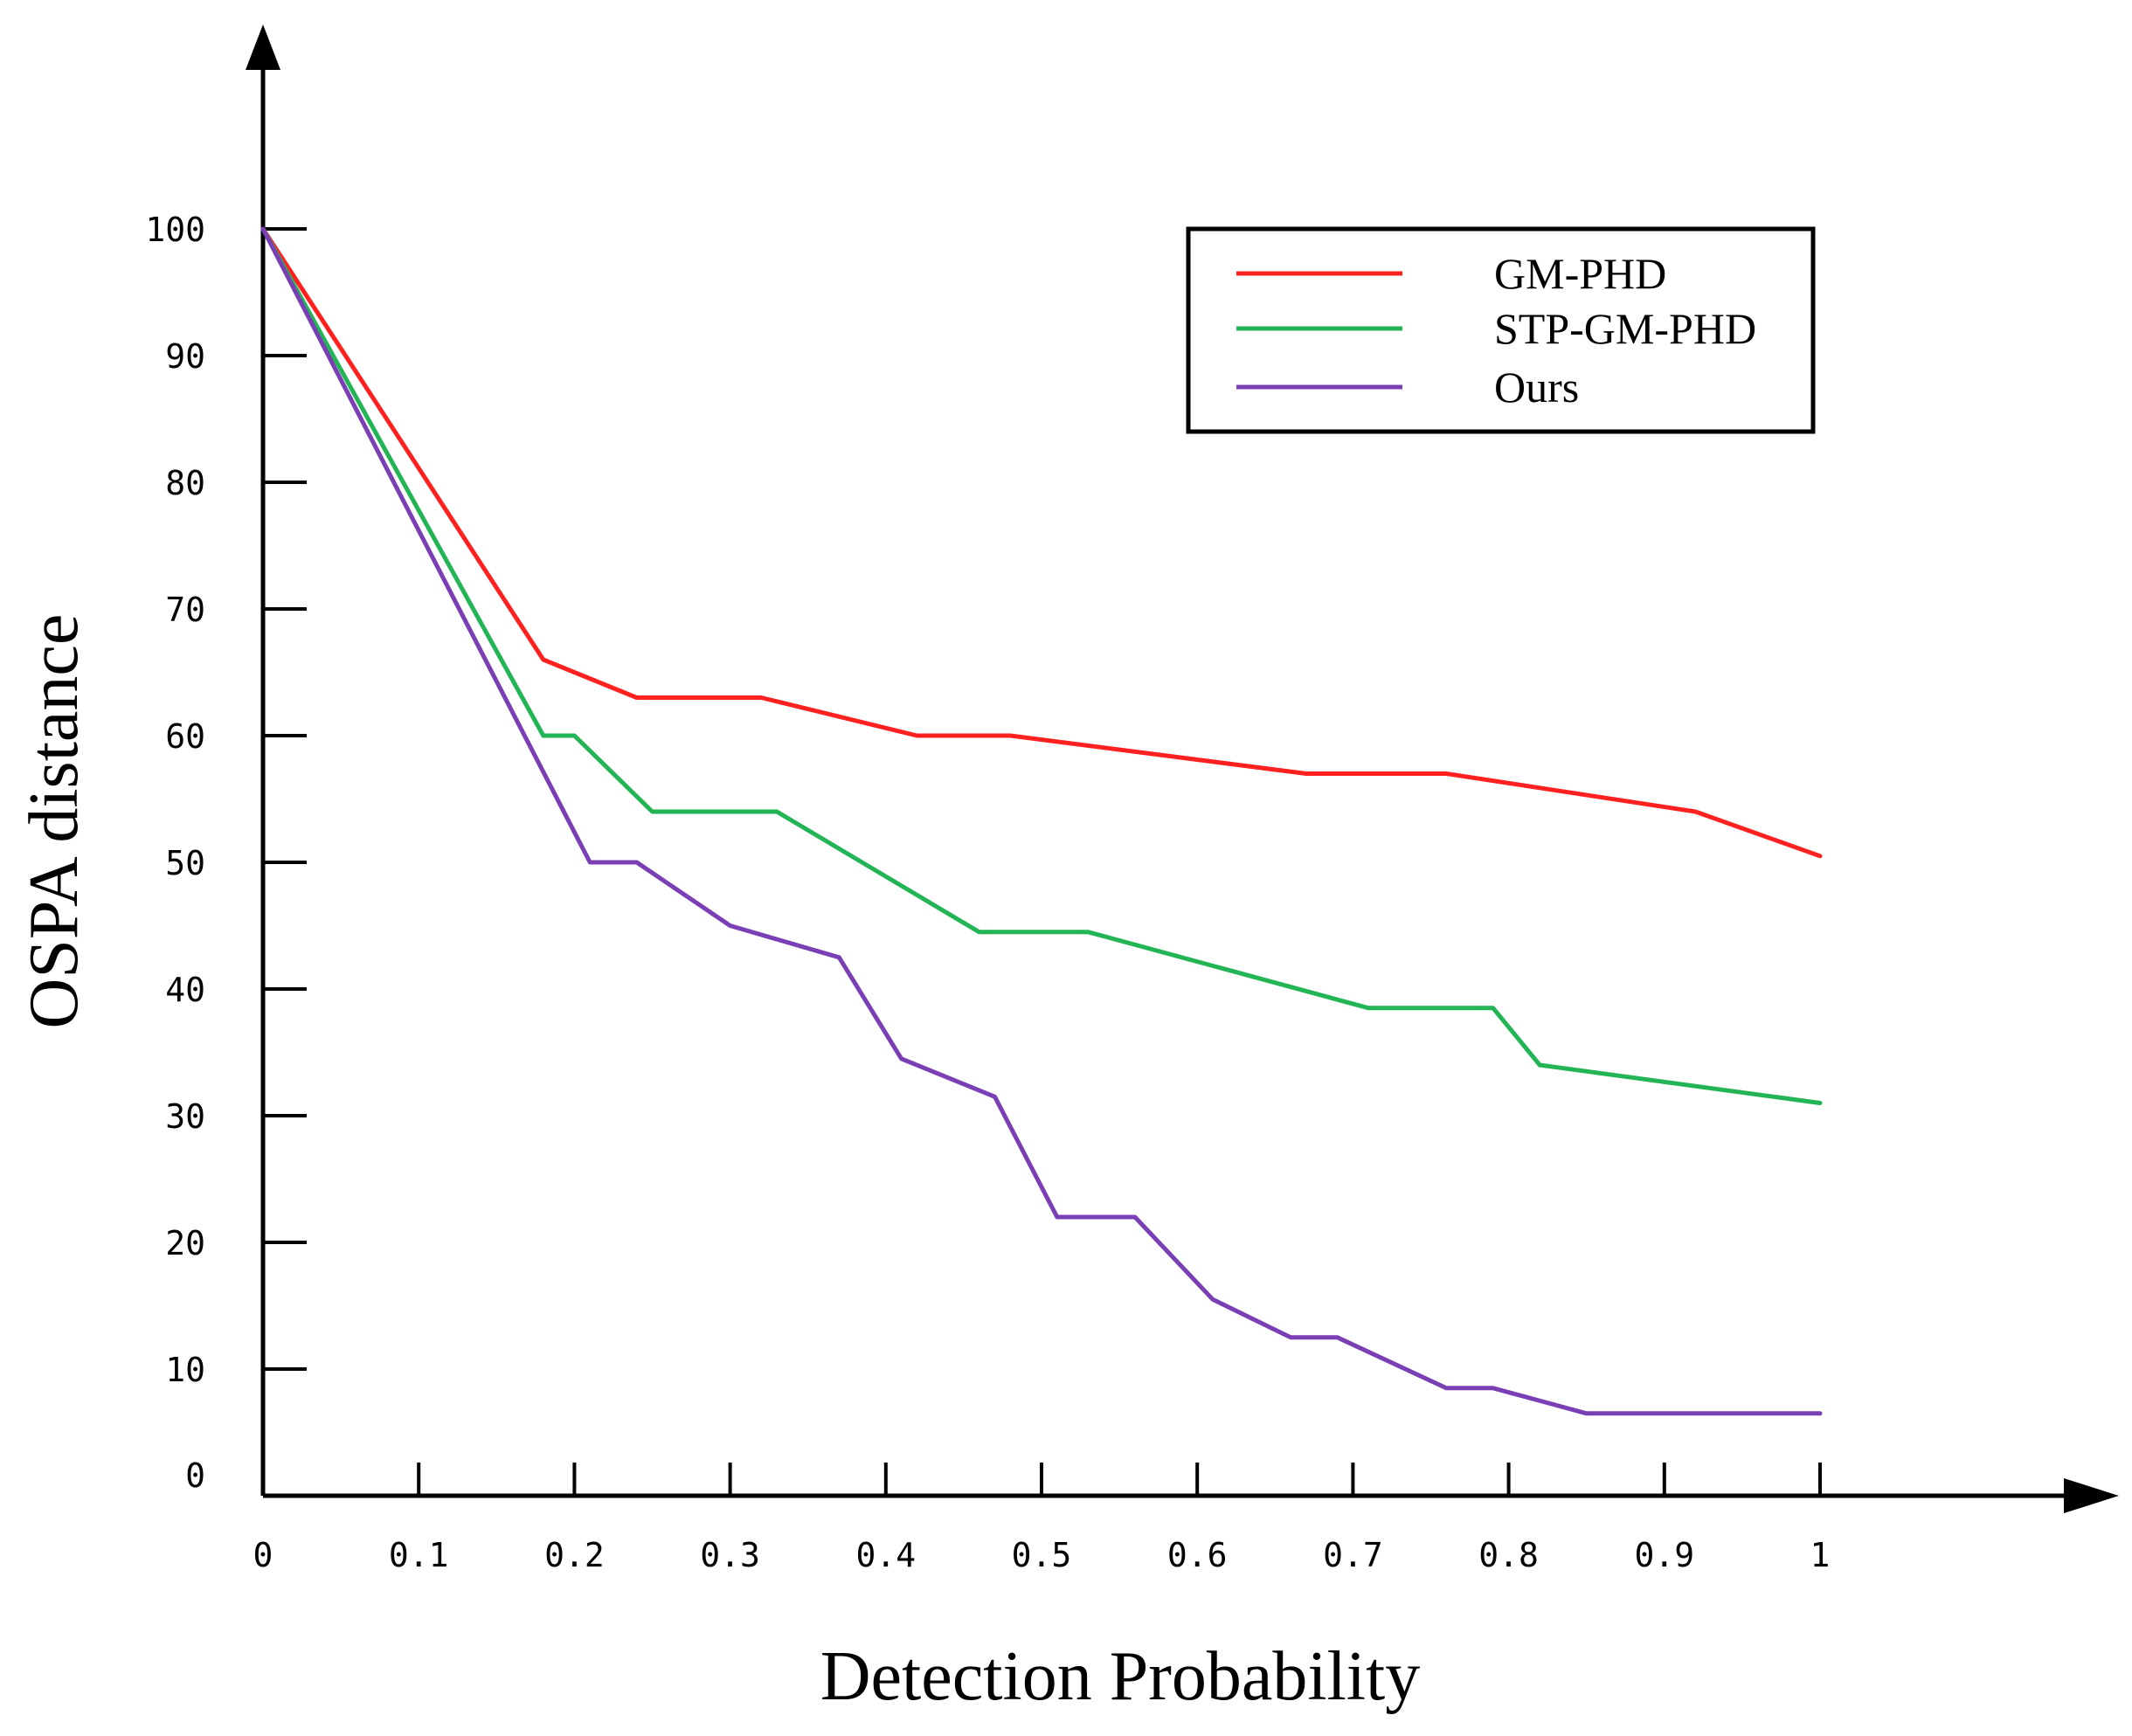 Image resolution: width=2132 pixels, height=1736 pixels. I want to click on x-tick-label-0-1: 0.1, so click(419, 1555).